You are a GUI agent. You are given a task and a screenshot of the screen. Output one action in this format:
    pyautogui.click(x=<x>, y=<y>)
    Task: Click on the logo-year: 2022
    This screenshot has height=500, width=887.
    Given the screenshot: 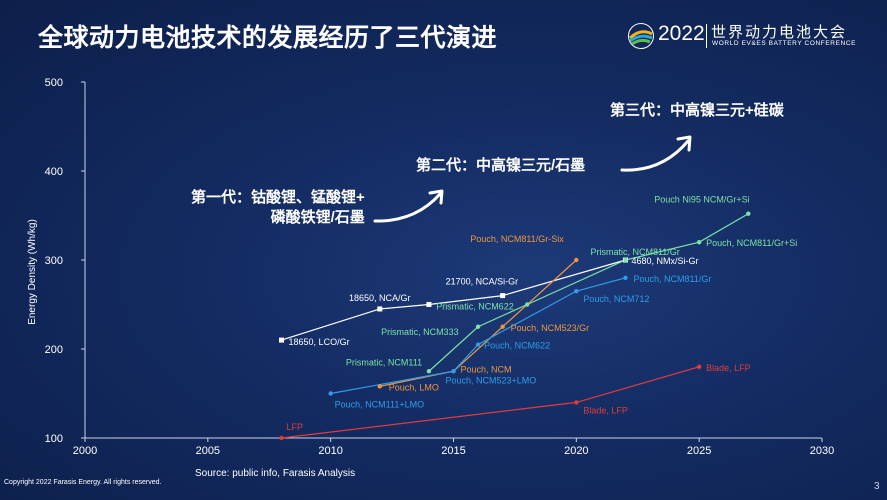 What is the action you would take?
    pyautogui.click(x=681, y=33)
    